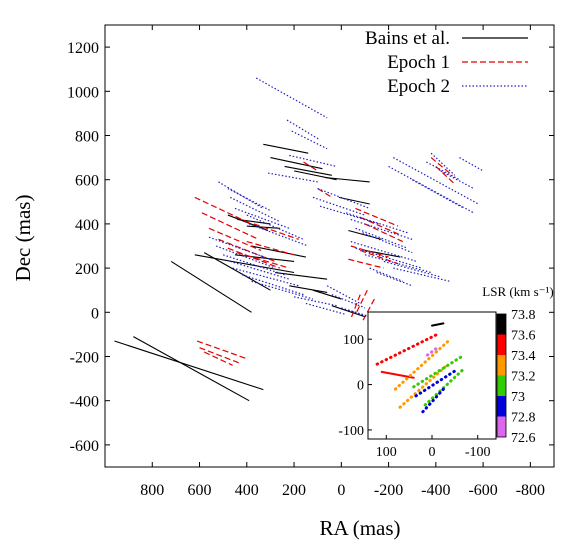 Image resolution: width=570 pixels, height=548 pixels. What do you see at coordinates (84, 358) in the screenshot?
I see `y-tick-label: -200` at bounding box center [84, 358].